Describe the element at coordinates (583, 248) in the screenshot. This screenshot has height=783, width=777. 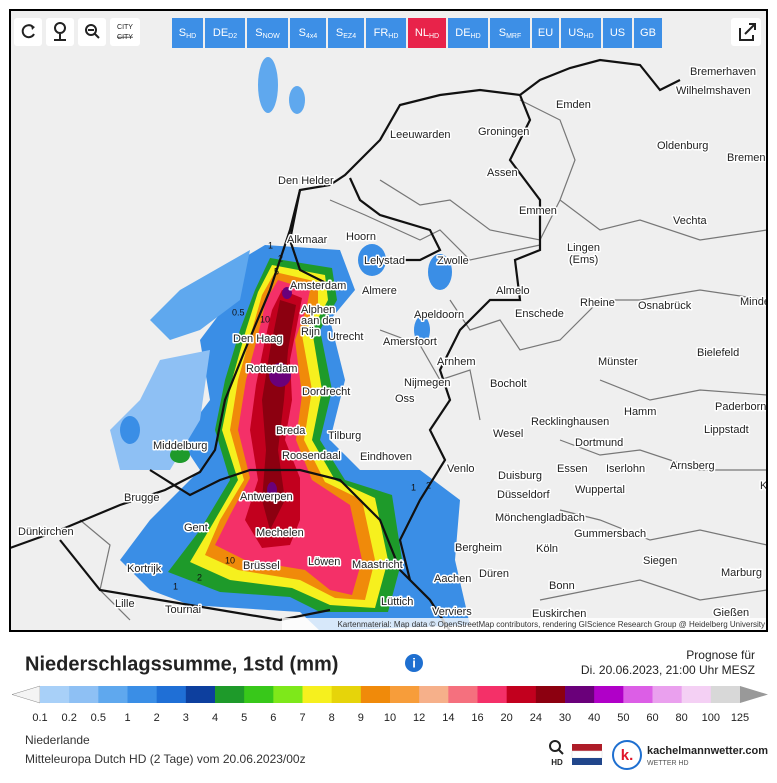
I see `city-label: Lingen` at that location.